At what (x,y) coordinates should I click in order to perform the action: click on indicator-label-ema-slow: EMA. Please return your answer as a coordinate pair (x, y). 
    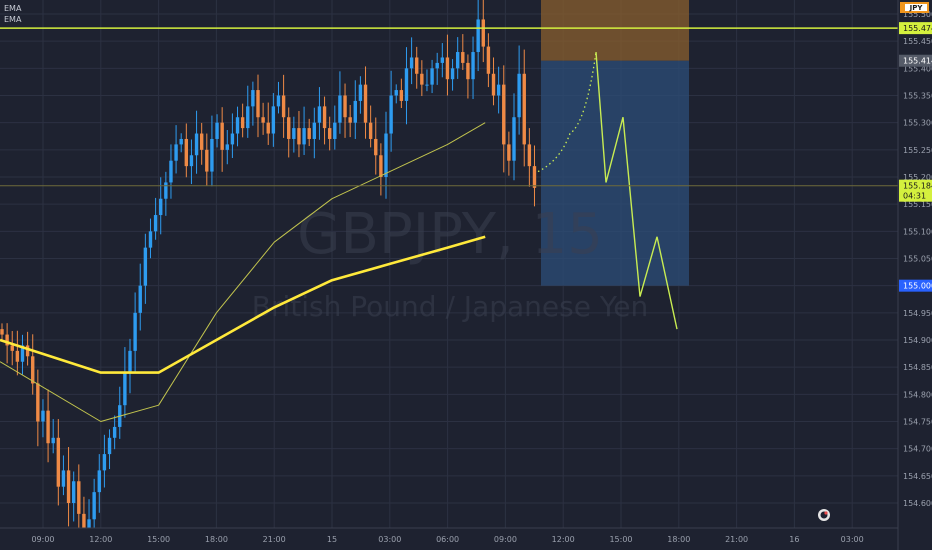
    Looking at the image, I should click on (13, 8).